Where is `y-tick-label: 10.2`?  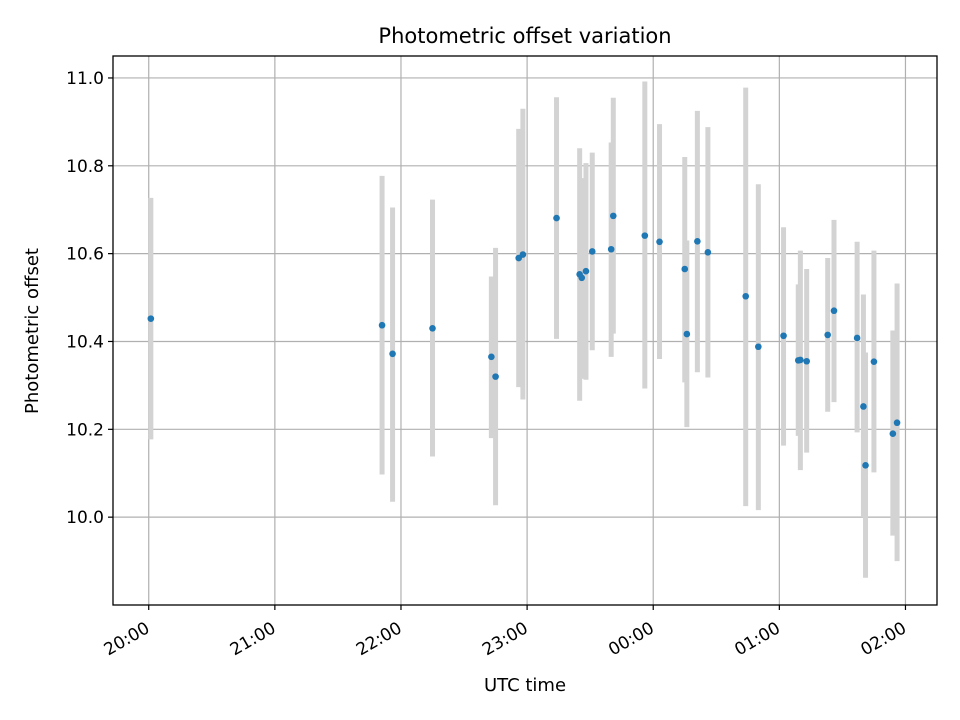 y-tick-label: 10.2 is located at coordinates (85, 430).